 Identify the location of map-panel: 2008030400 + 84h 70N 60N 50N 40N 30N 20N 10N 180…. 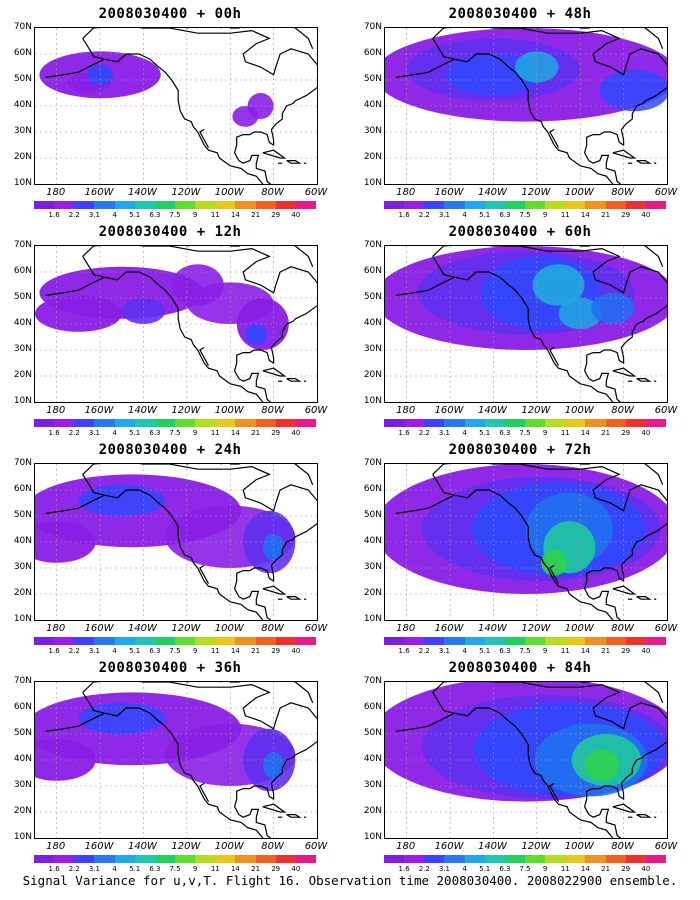
(520, 769).